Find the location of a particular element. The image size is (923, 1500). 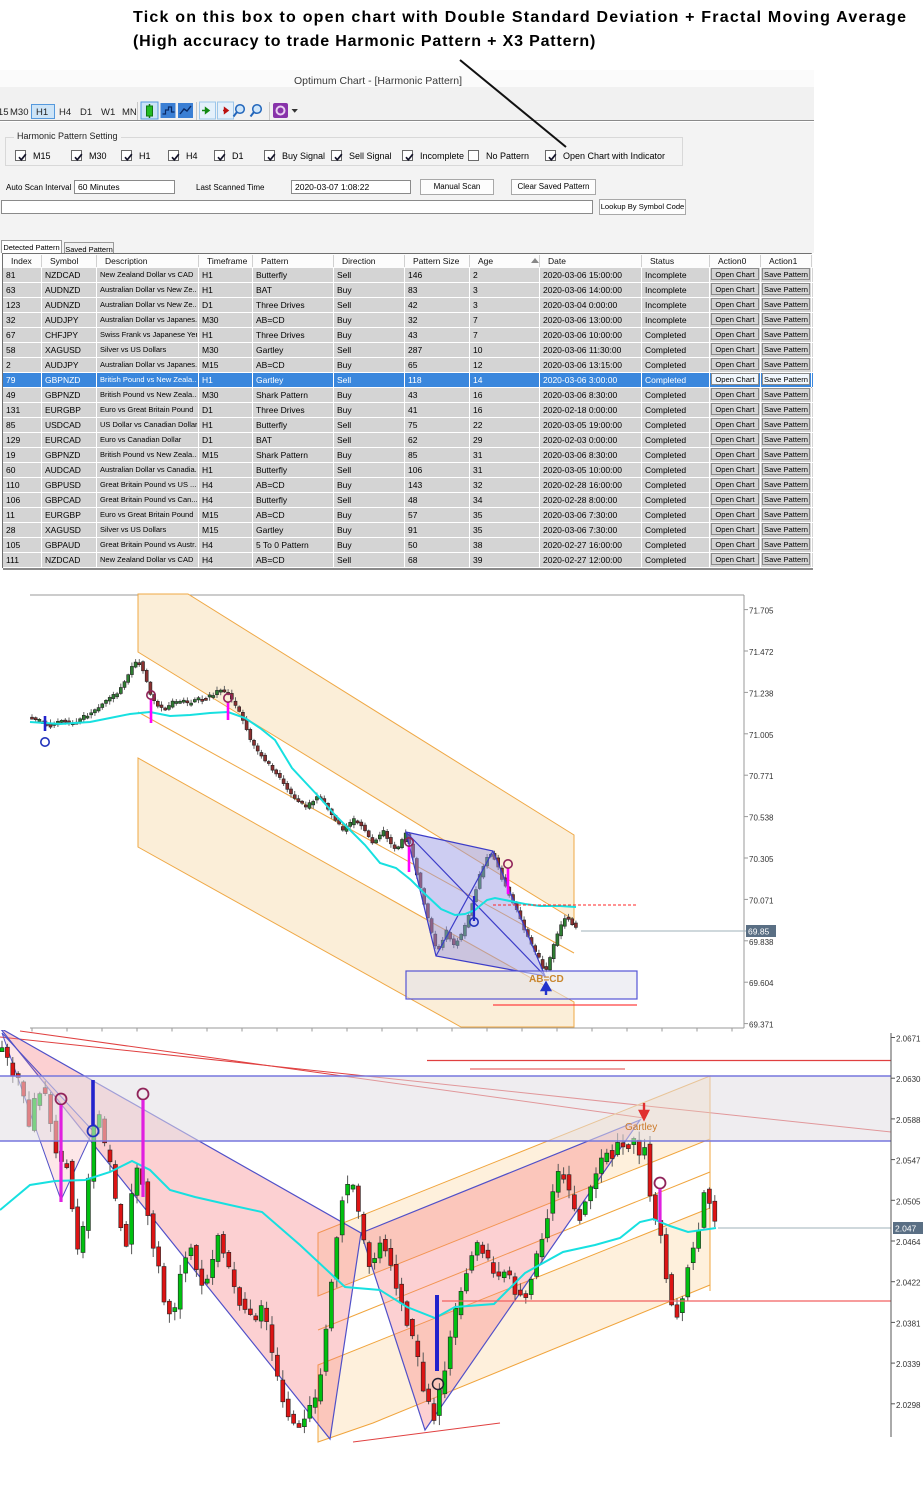

svg-text: 71.238 is located at coordinates (761, 693).